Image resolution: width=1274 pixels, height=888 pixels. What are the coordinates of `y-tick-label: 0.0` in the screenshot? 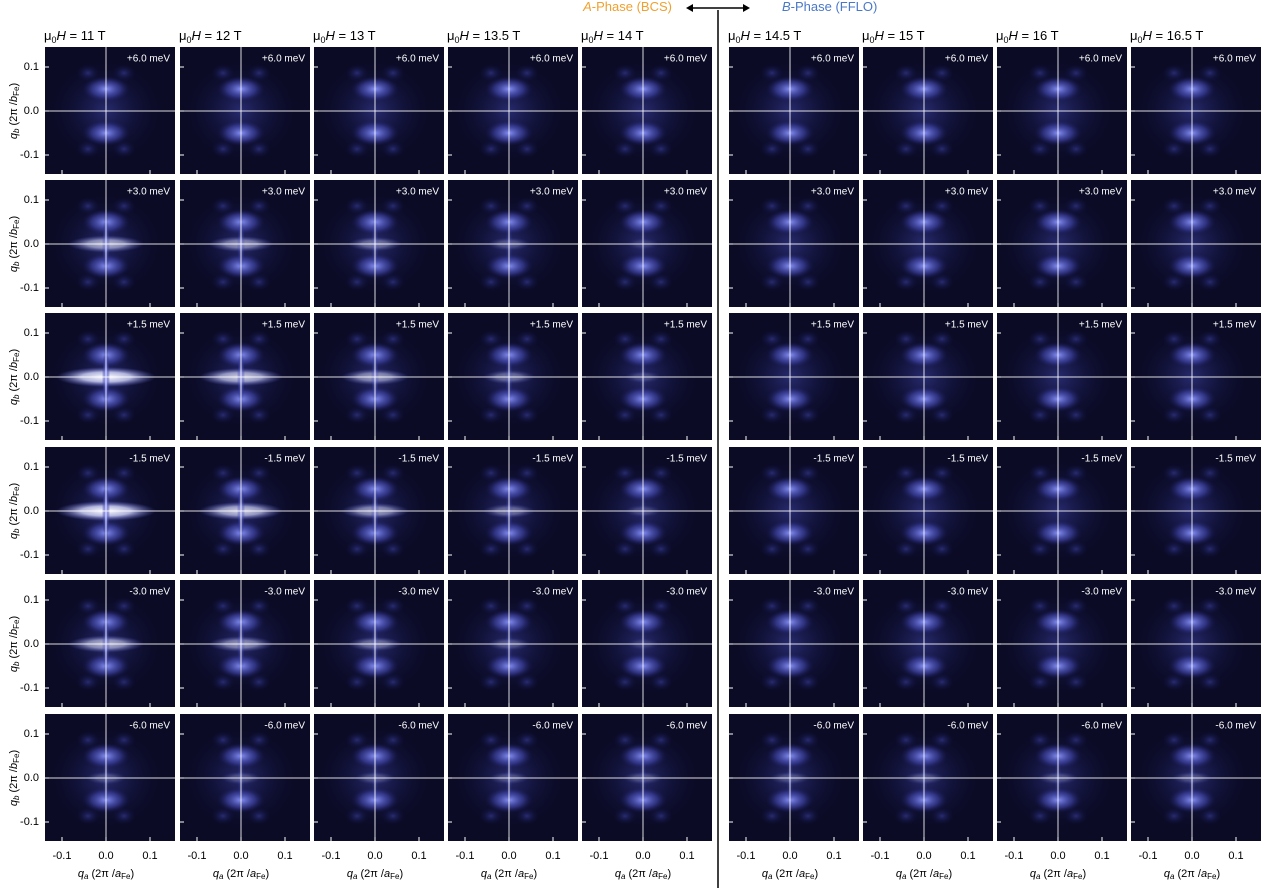 It's located at (31, 244).